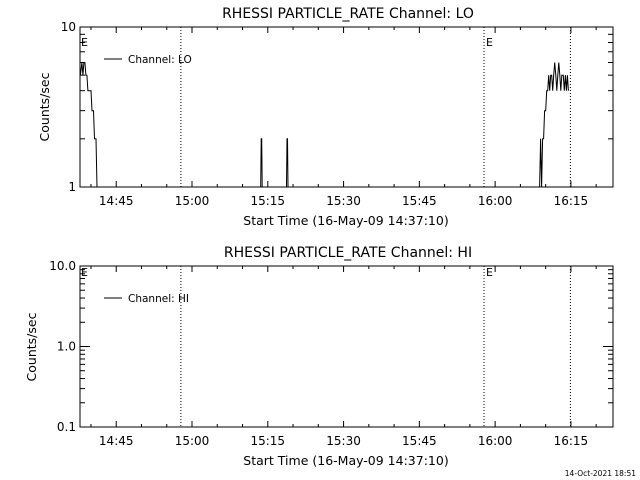 The width and height of the screenshot is (640, 480). I want to click on chart-hi-x-tick-label: 15:15, so click(267, 441).